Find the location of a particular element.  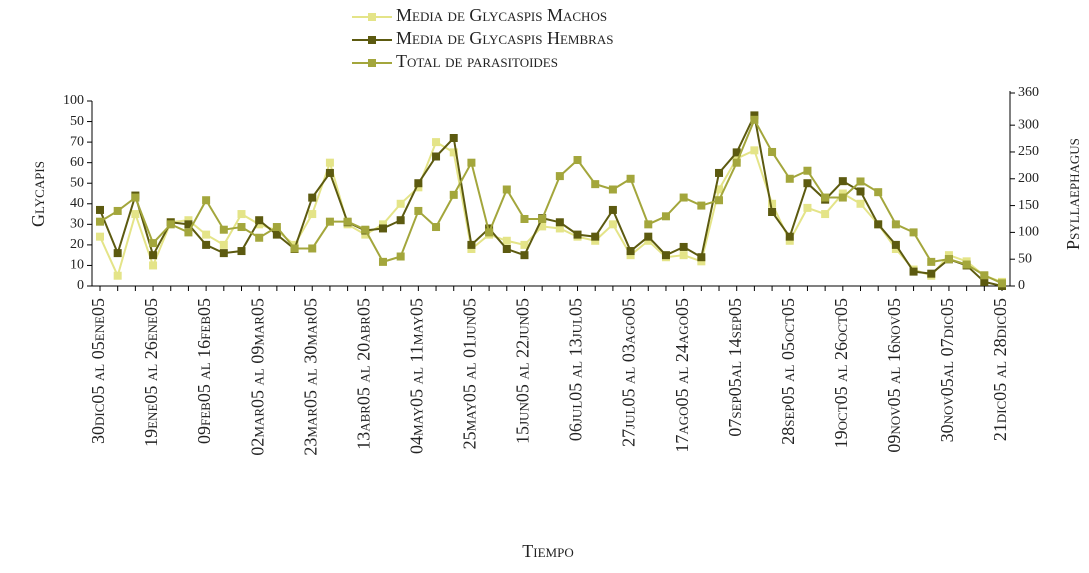

y2-axis-title: Psyllaephagus is located at coordinates (1073, 194).